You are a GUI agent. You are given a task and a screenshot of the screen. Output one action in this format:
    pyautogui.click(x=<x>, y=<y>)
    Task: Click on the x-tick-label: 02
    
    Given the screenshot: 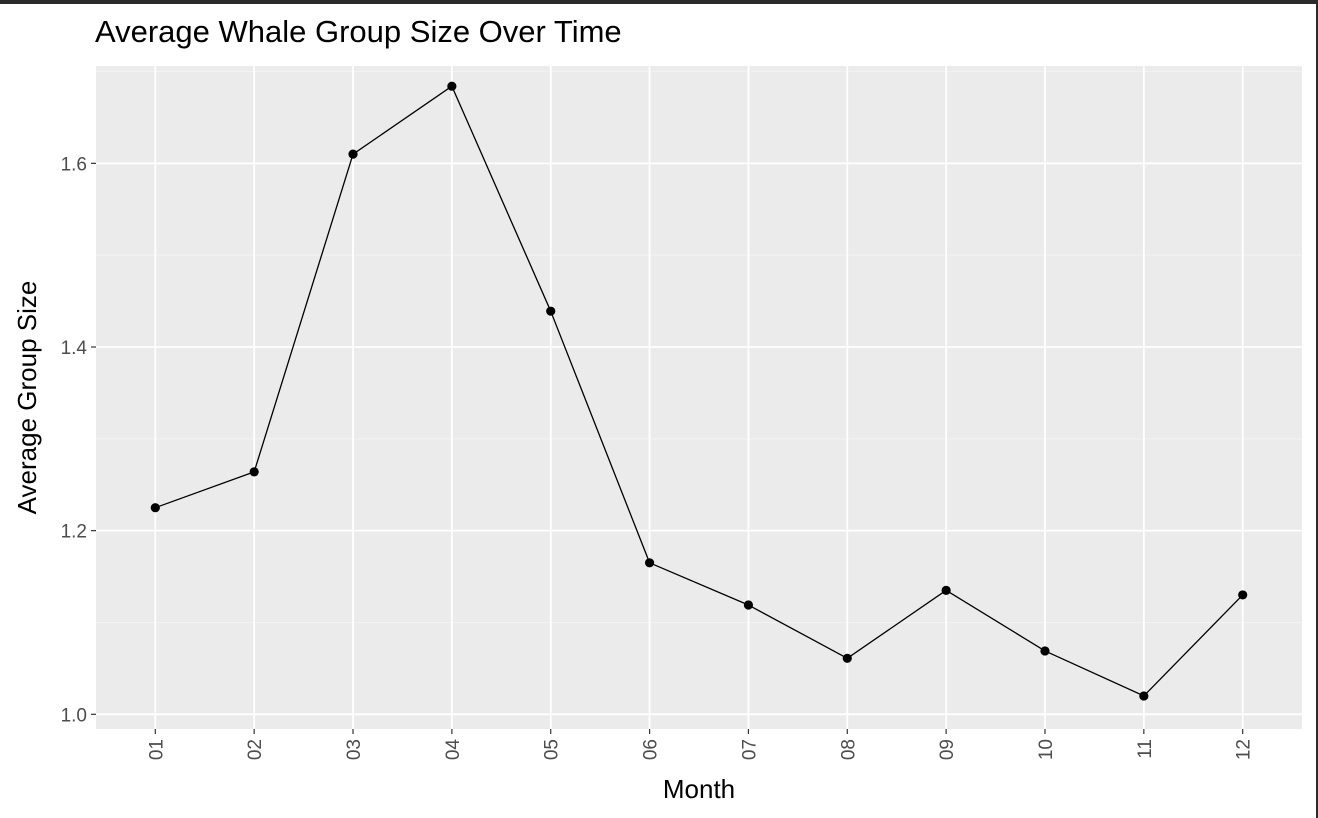 What is the action you would take?
    pyautogui.click(x=255, y=749)
    